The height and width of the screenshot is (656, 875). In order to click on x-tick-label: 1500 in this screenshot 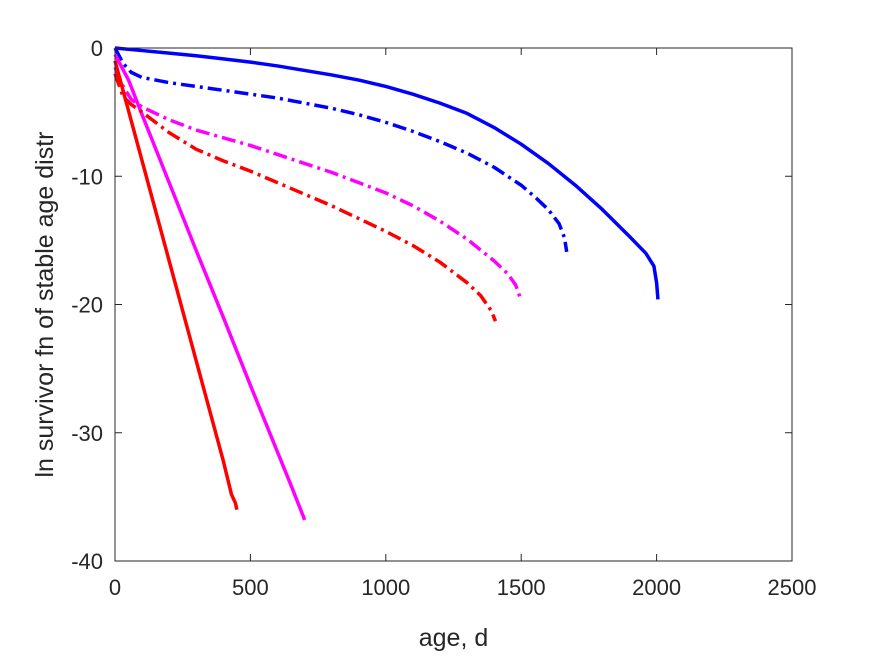, I will do `click(521, 587)`.